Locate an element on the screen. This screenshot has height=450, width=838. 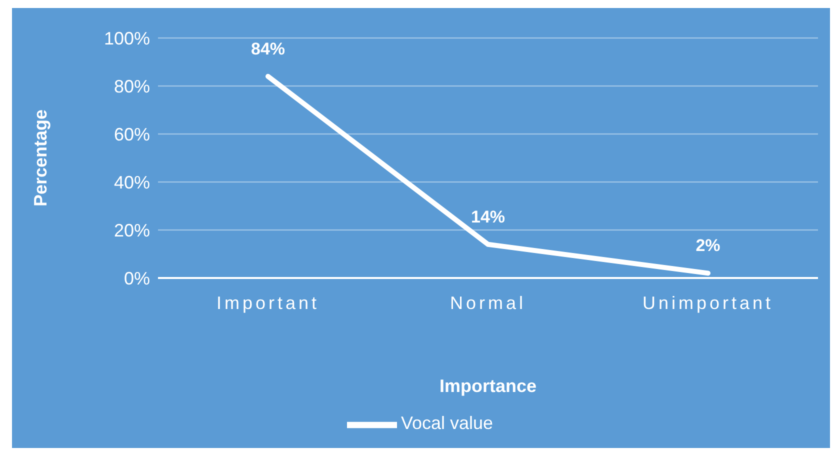
y-tick-label: 0% is located at coordinates (137, 278).